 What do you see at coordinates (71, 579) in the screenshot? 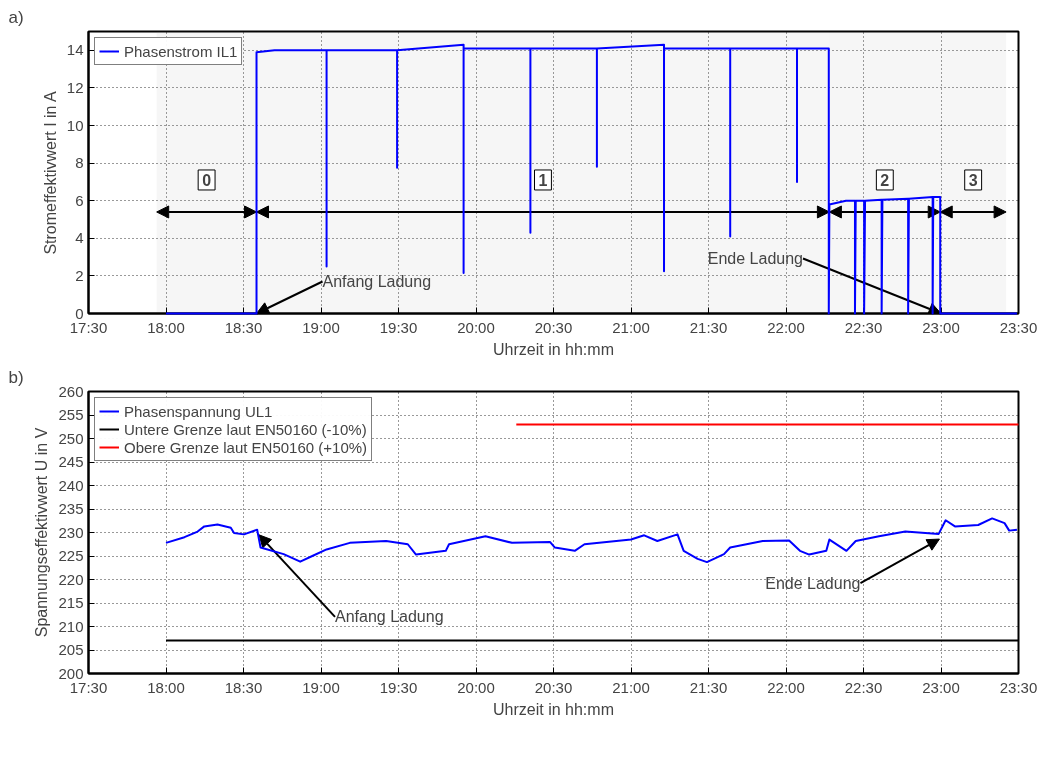
I see `y-tick-label: 220` at bounding box center [71, 579].